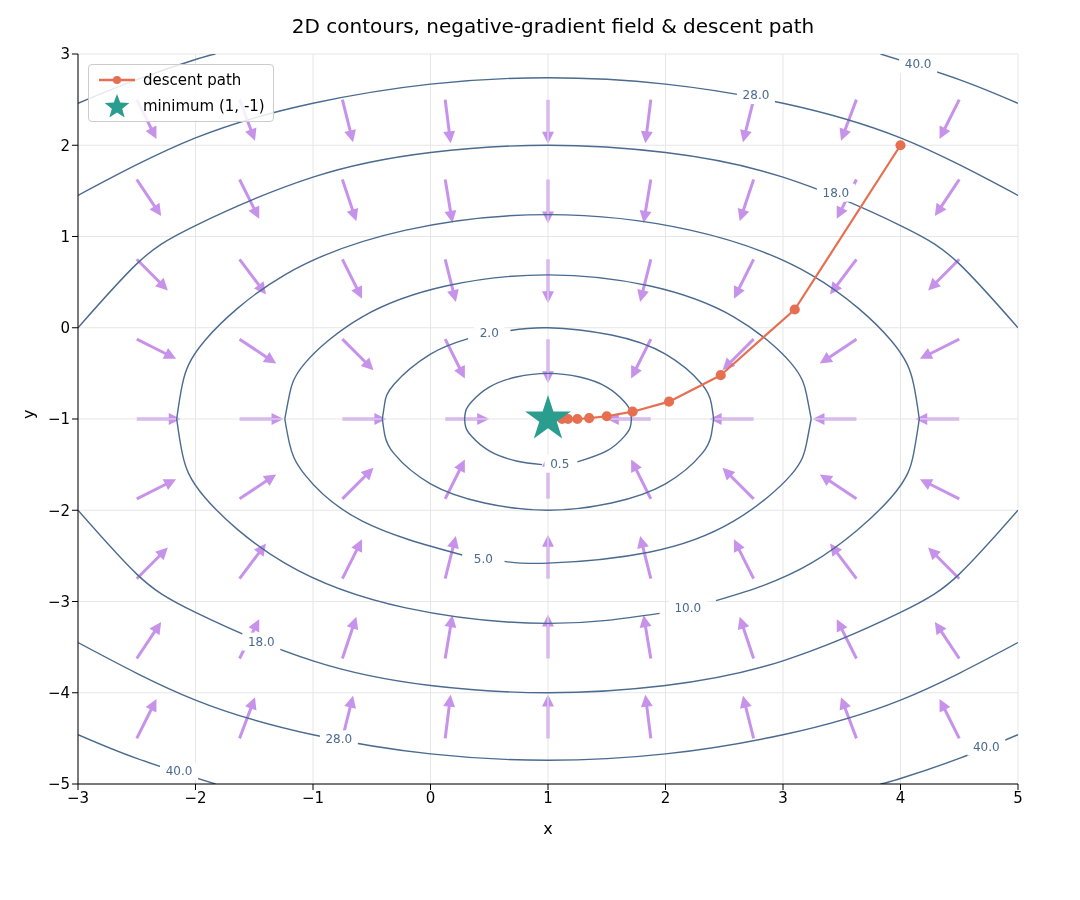 The height and width of the screenshot is (900, 1080). What do you see at coordinates (688, 607) in the screenshot?
I see `annotation: 10.0` at bounding box center [688, 607].